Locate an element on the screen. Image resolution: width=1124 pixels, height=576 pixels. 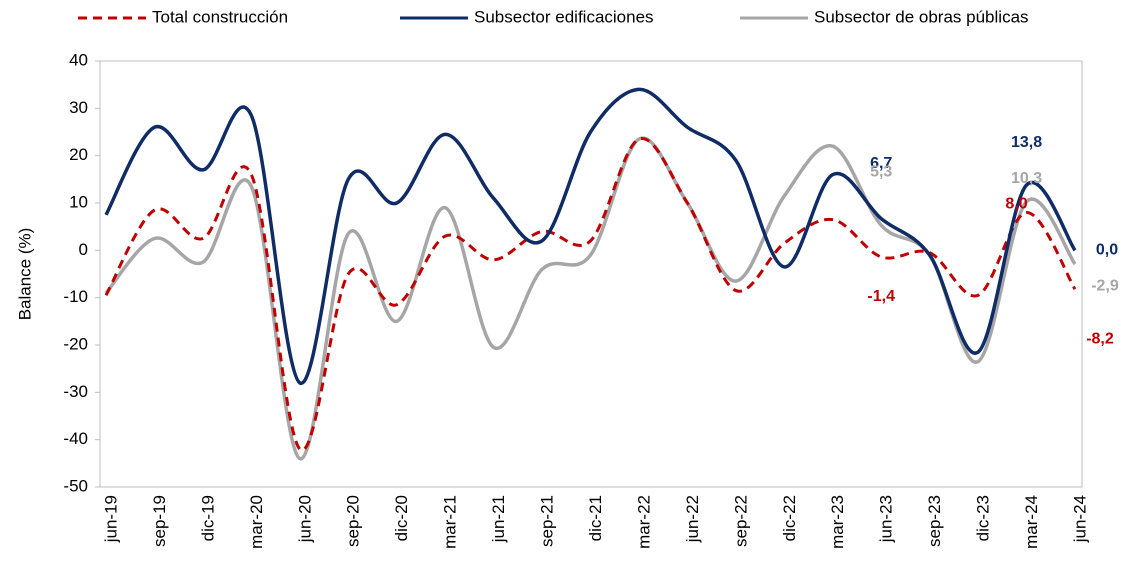
x-tick-label: mar-24 is located at coordinates (1031, 522).